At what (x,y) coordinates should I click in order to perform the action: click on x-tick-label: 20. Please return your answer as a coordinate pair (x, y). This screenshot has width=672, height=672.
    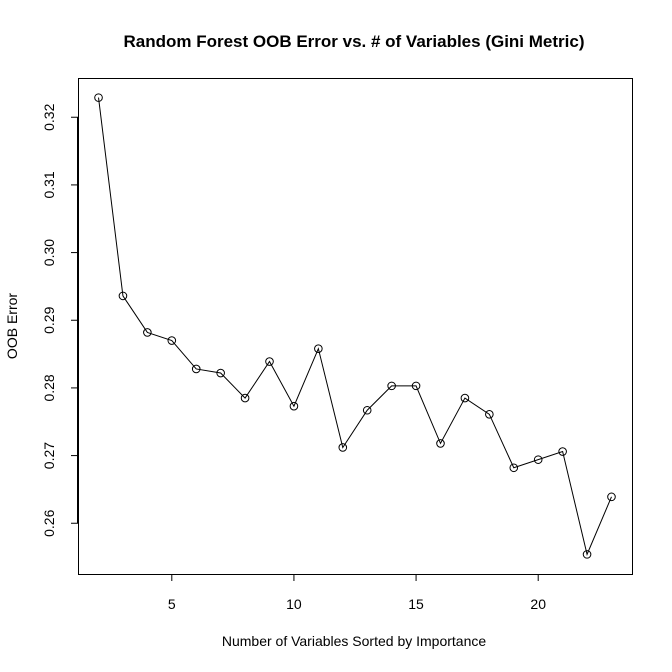
    Looking at the image, I should click on (538, 604).